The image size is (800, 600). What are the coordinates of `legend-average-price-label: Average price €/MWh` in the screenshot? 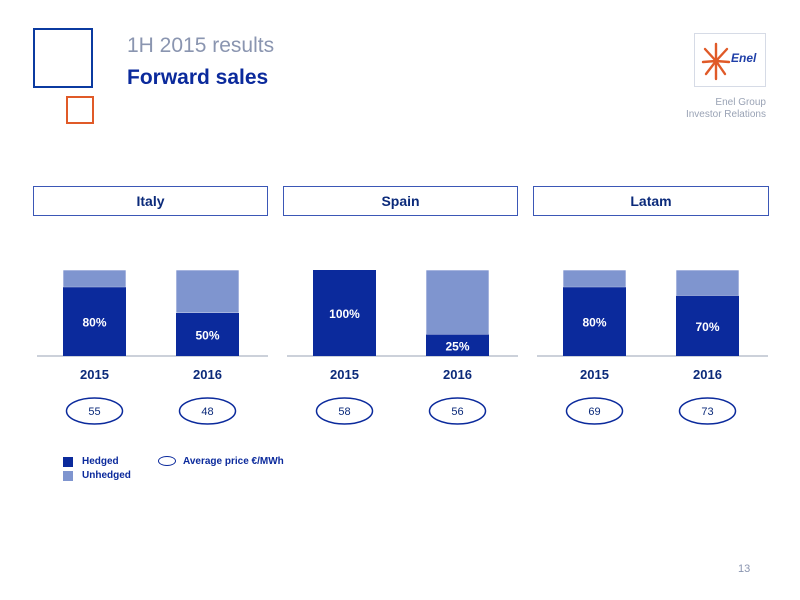 It's located at (233, 461).